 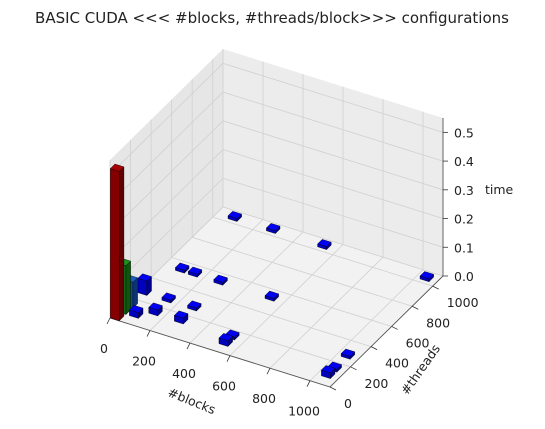 What do you see at coordinates (377, 383) in the screenshot?
I see `y-tick-label: 200` at bounding box center [377, 383].